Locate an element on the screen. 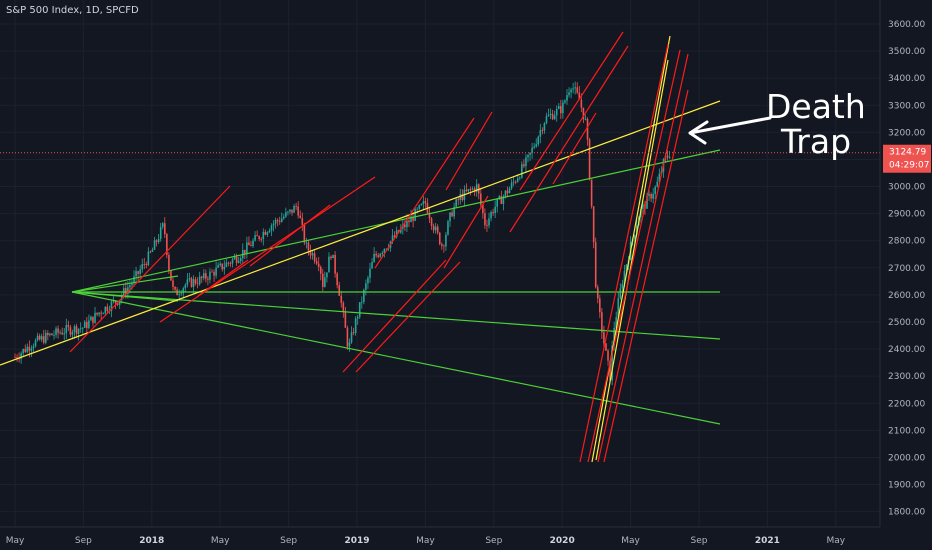  green-fan-mid is located at coordinates (396, 315).